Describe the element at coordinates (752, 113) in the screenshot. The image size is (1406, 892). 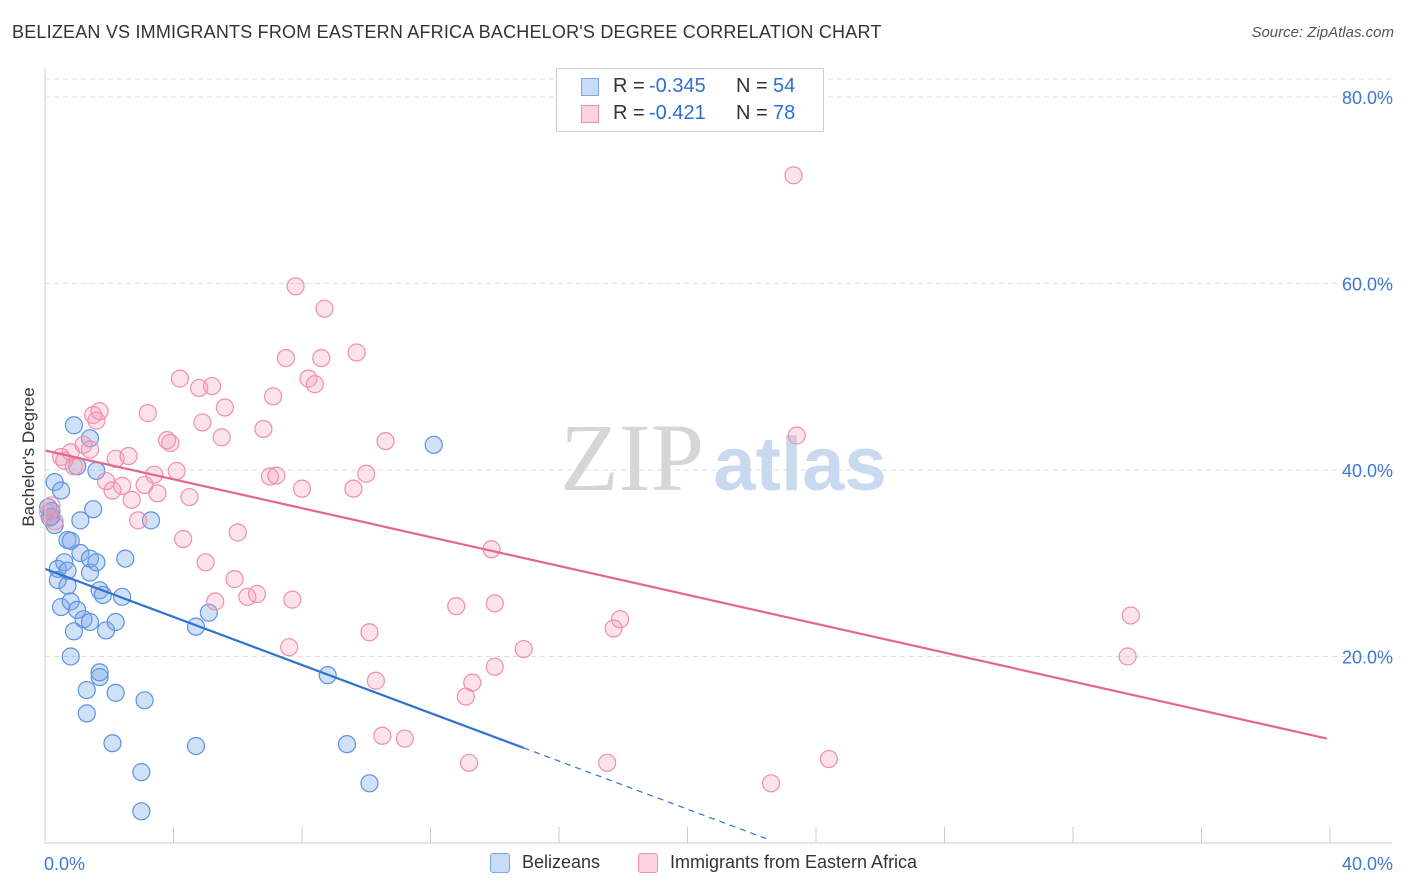
I see `stats-n-label: N =` at that location.